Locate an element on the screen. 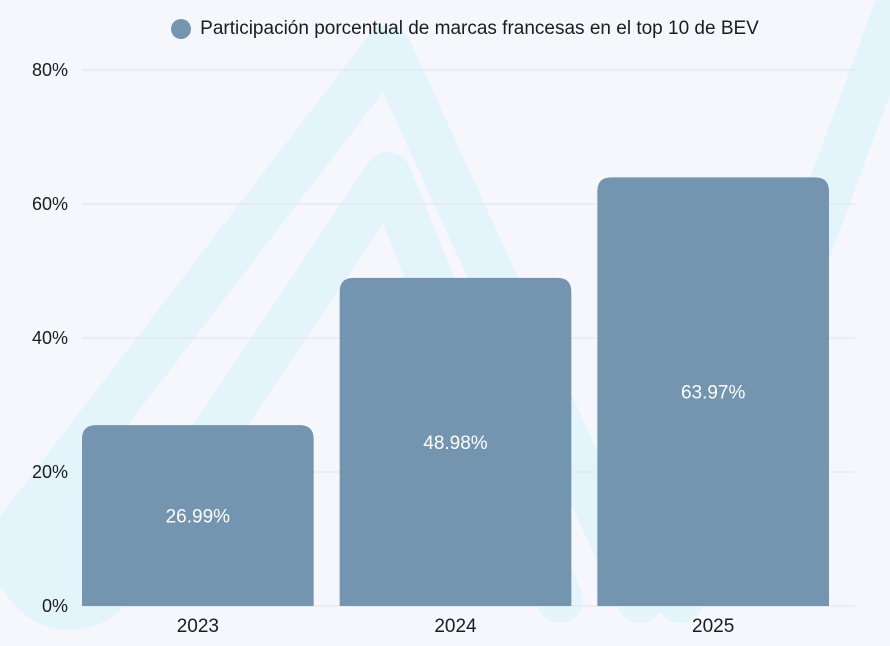  y-tick-label: 0% is located at coordinates (55, 606).